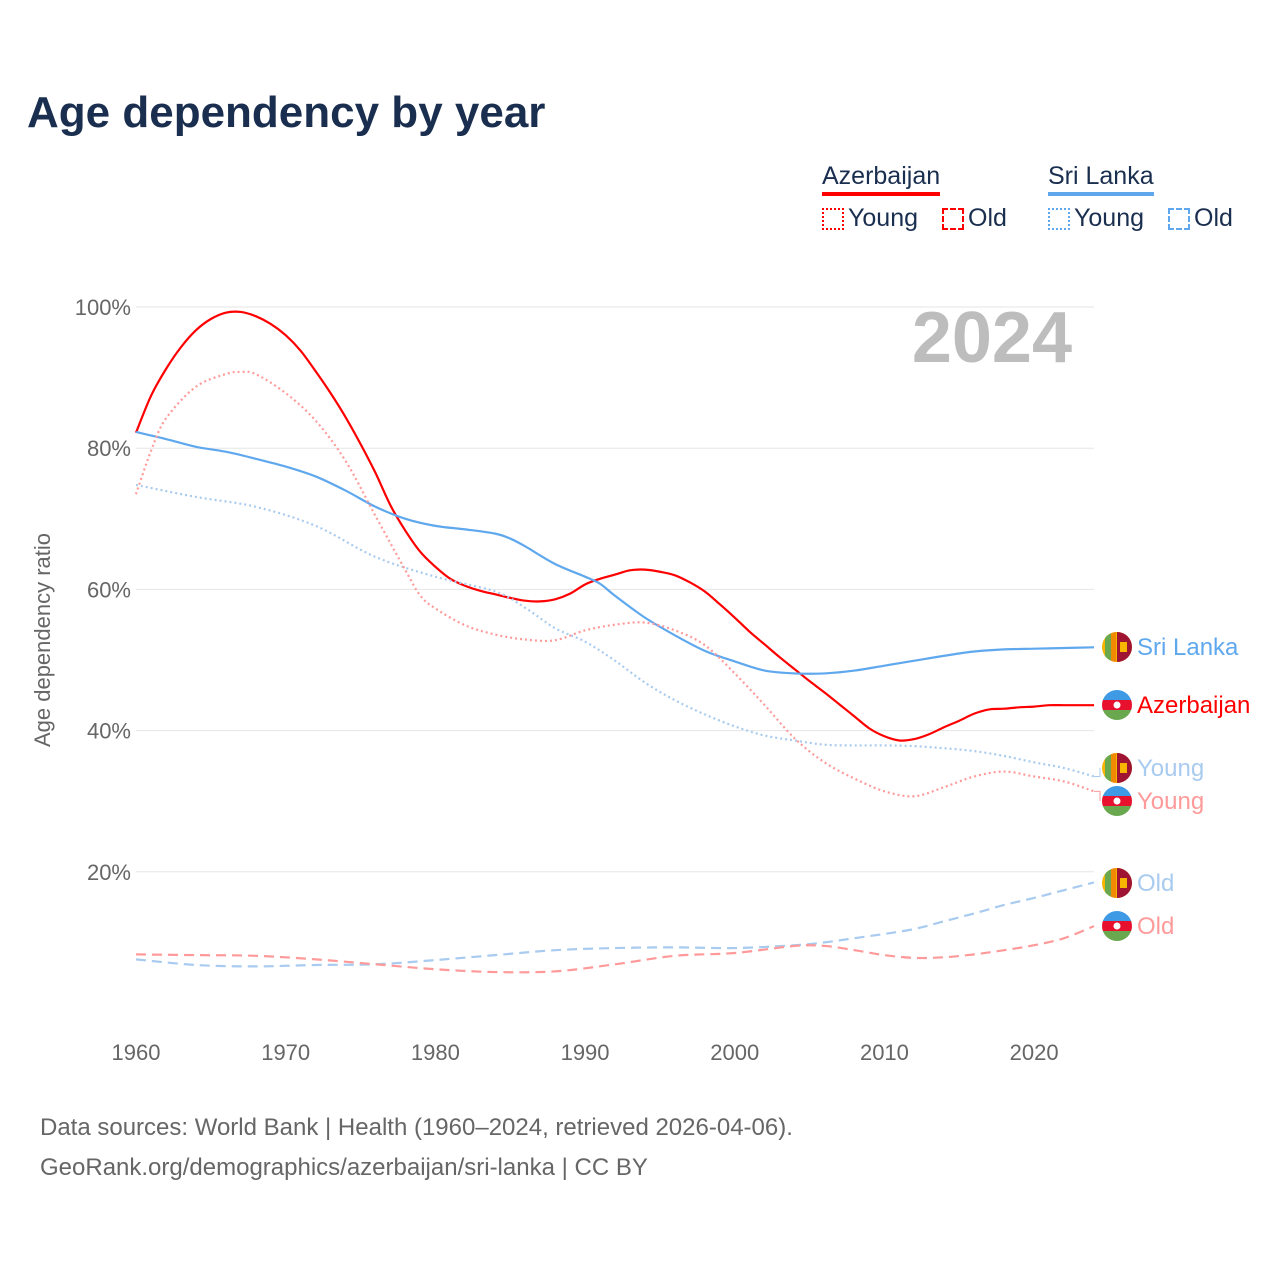  I want to click on year-watermark: 2024, so click(992, 338).